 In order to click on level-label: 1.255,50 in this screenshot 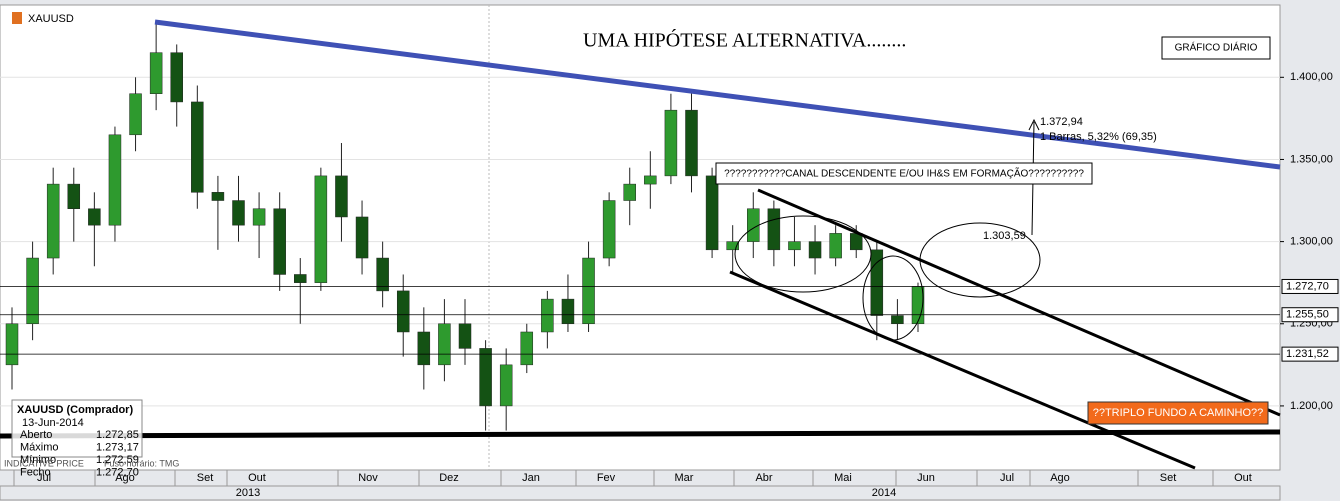, I will do `click(1307, 315)`.